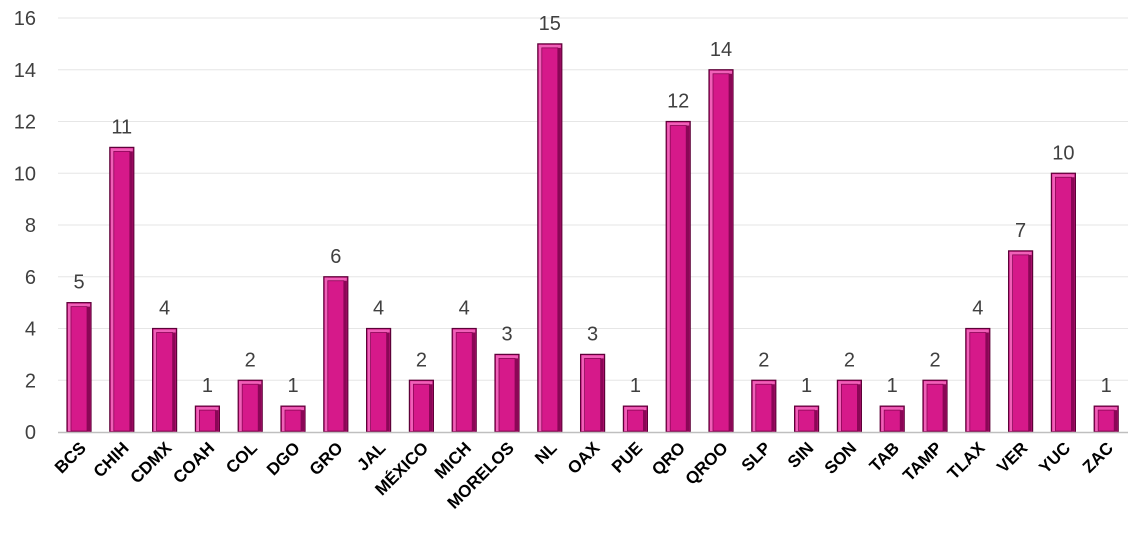 Image resolution: width=1128 pixels, height=538 pixels. What do you see at coordinates (1063, 153) in the screenshot?
I see `data-label: 10` at bounding box center [1063, 153].